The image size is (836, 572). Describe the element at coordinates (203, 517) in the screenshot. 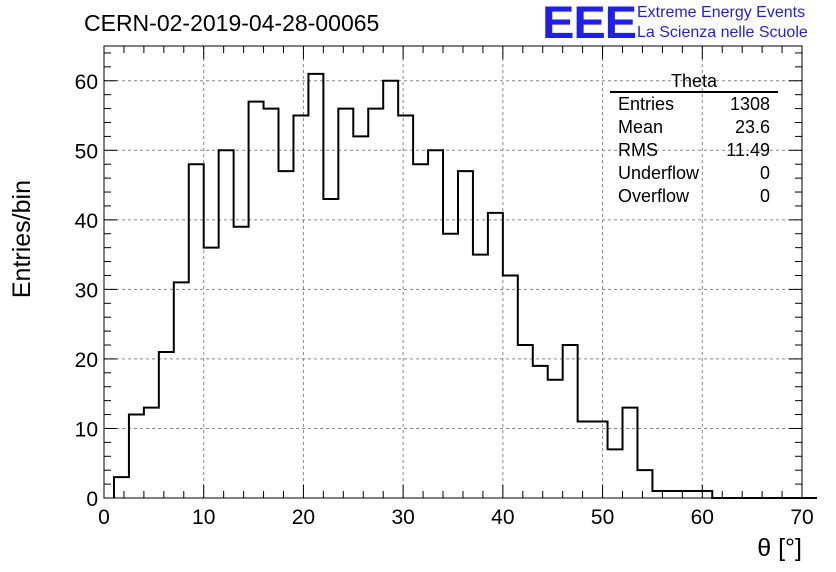

I see `x-tick-label: 10` at that location.